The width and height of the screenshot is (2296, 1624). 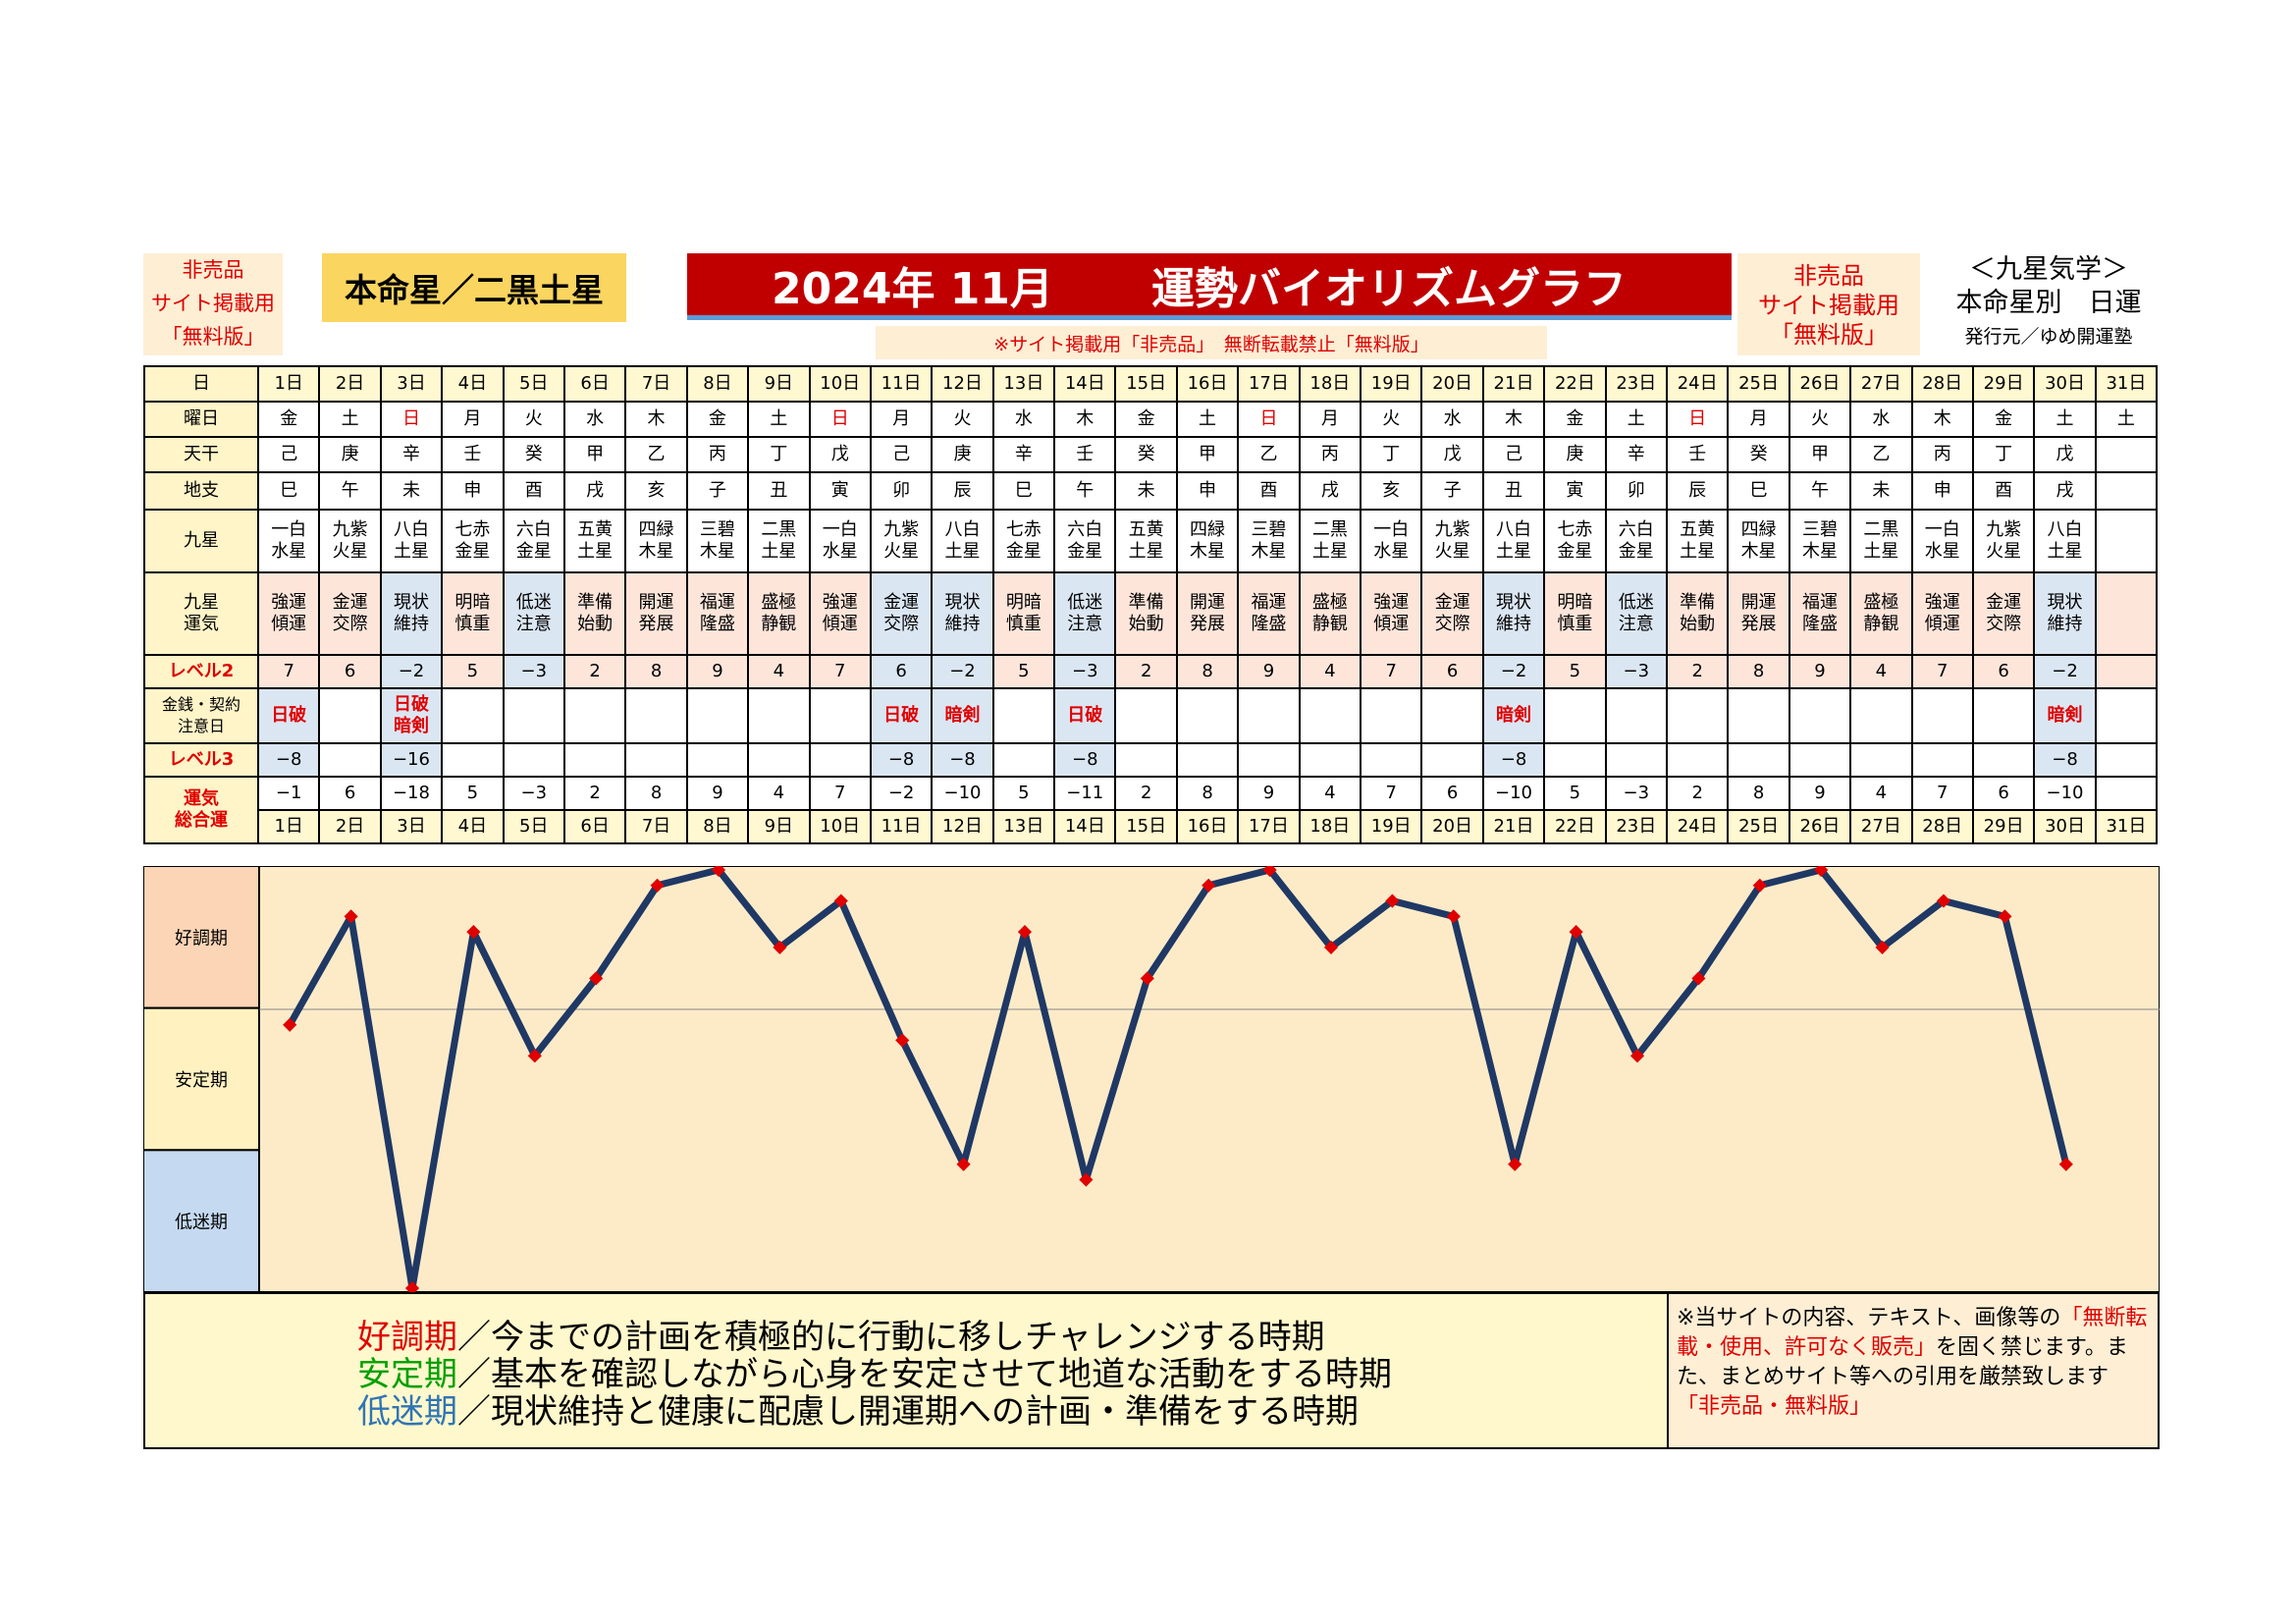 I want to click on total-cell: −11, so click(x=1085, y=793).